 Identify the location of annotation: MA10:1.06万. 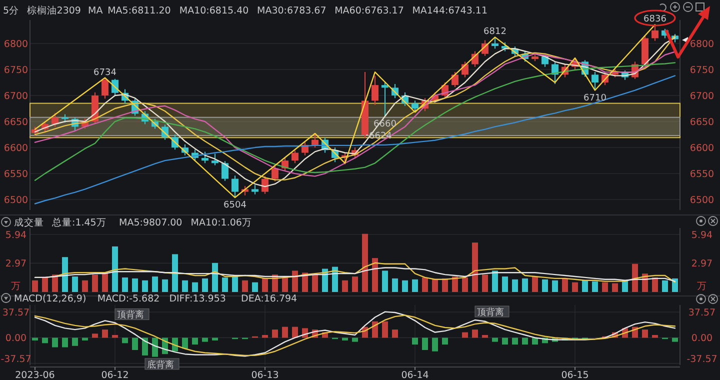
(221, 223).